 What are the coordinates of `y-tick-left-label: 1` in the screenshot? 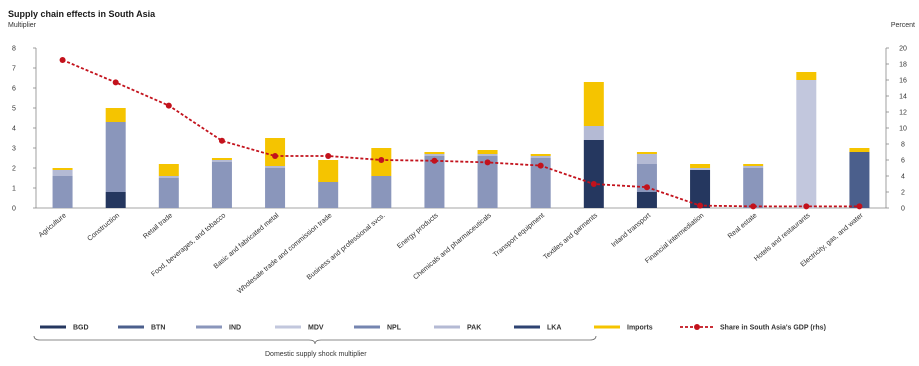 It's located at (14, 189).